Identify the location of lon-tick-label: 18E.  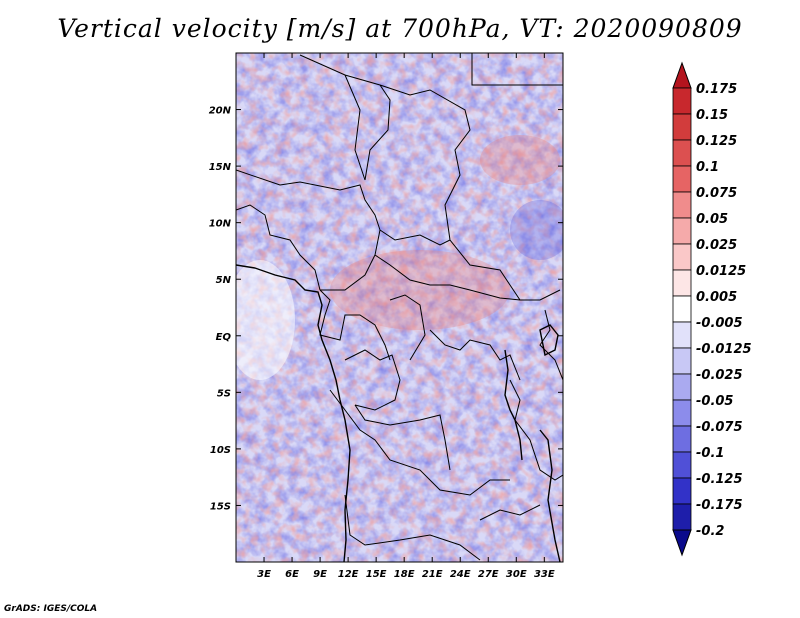
(404, 574).